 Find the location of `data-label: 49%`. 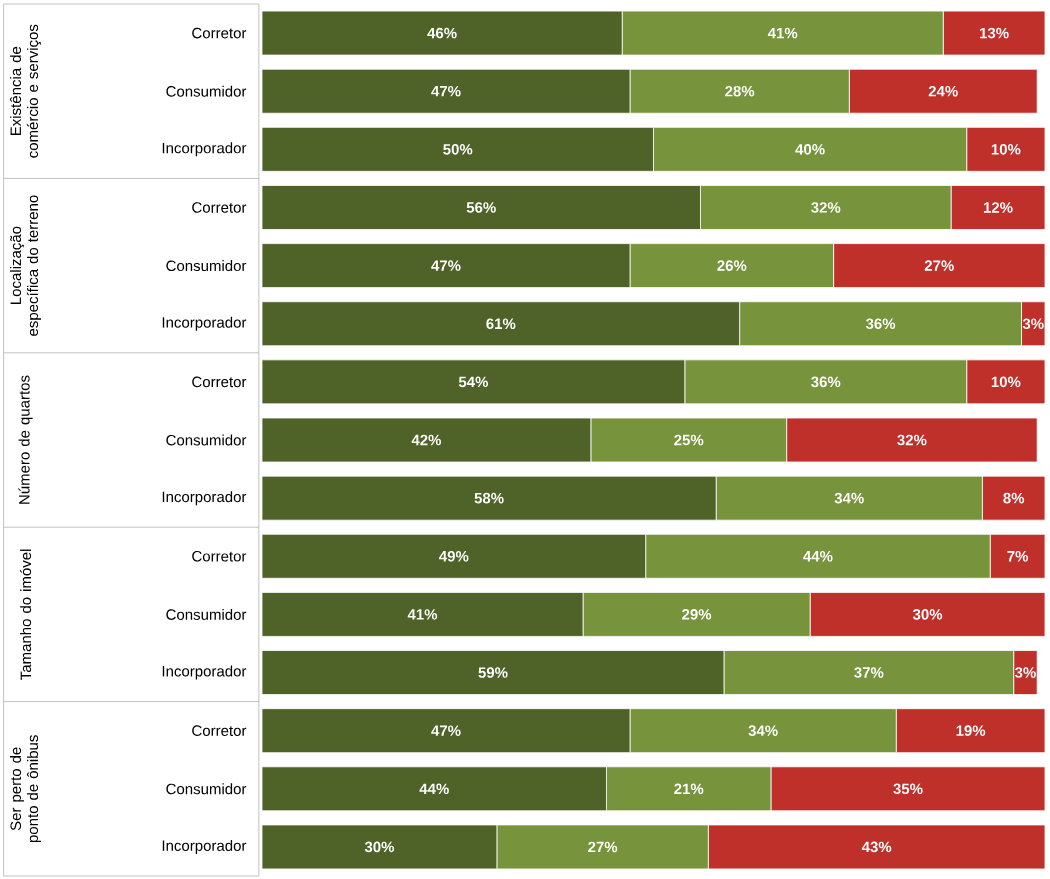

data-label: 49% is located at coordinates (454, 556).